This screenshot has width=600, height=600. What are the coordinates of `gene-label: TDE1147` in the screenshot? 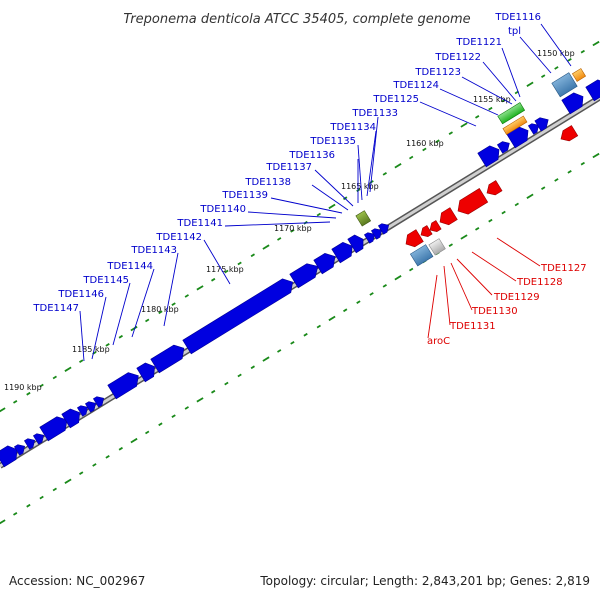 It's located at (55, 308).